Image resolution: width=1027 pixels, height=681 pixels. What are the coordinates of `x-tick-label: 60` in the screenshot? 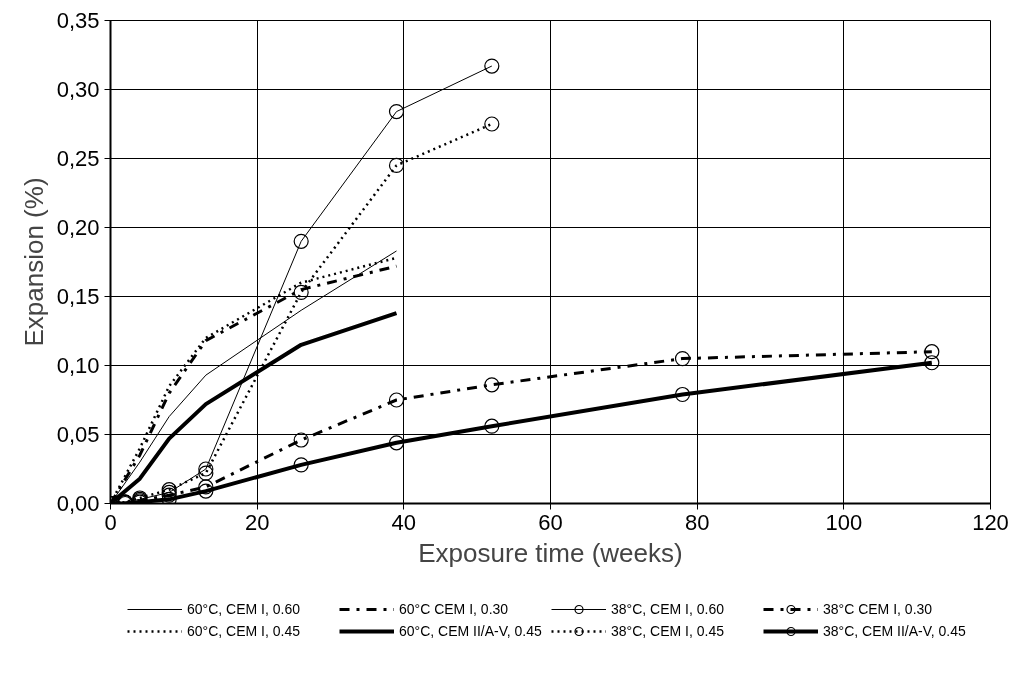 It's located at (550, 522).